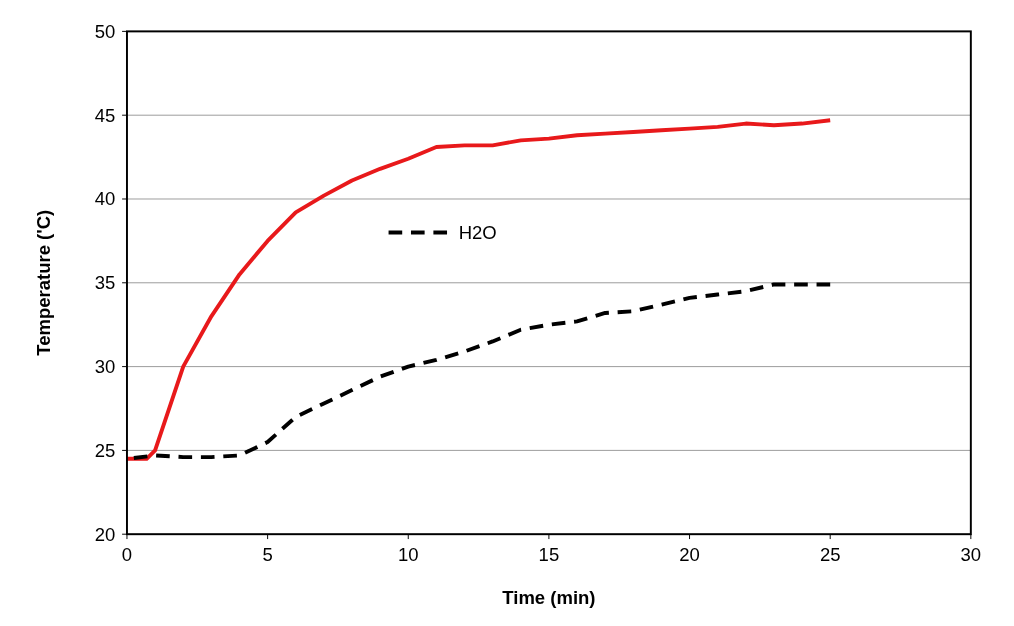  What do you see at coordinates (105, 283) in the screenshot?
I see `y-tick-label: 35` at bounding box center [105, 283].